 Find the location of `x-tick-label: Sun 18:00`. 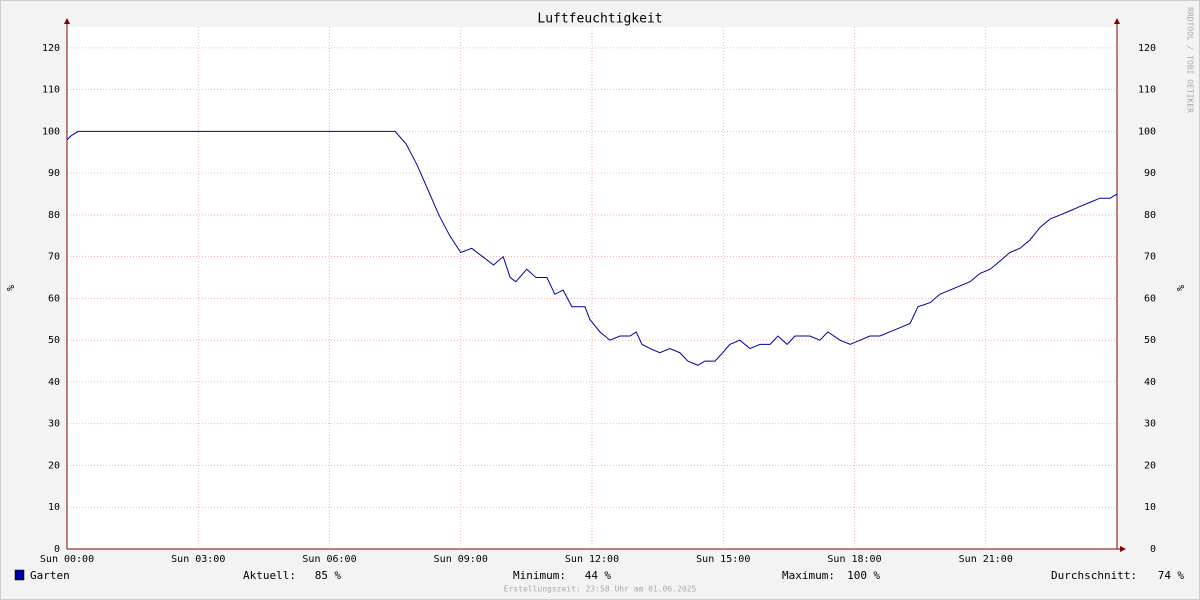

x-tick-label: Sun 18:00 is located at coordinates (854, 559).